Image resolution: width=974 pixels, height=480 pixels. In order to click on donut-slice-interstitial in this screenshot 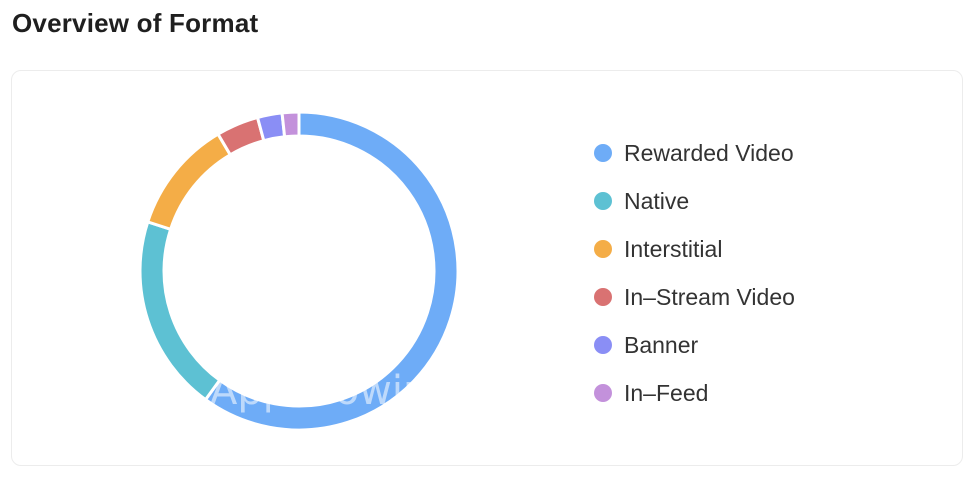, I will do `click(189, 182)`.